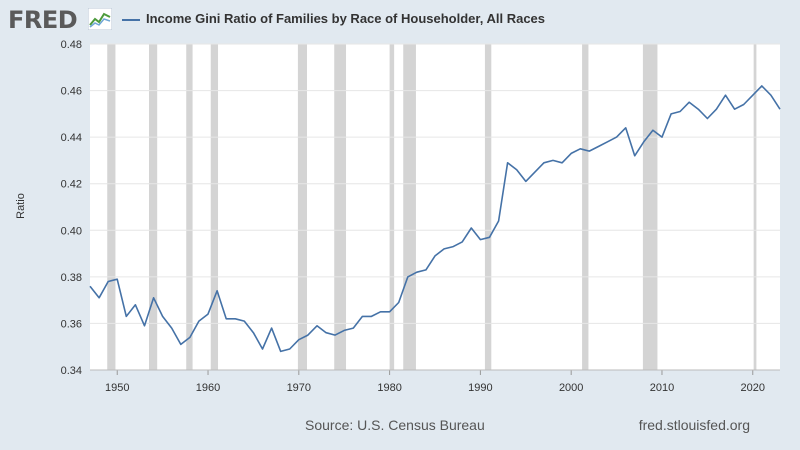  I want to click on x-tick-label: 2010, so click(662, 388).